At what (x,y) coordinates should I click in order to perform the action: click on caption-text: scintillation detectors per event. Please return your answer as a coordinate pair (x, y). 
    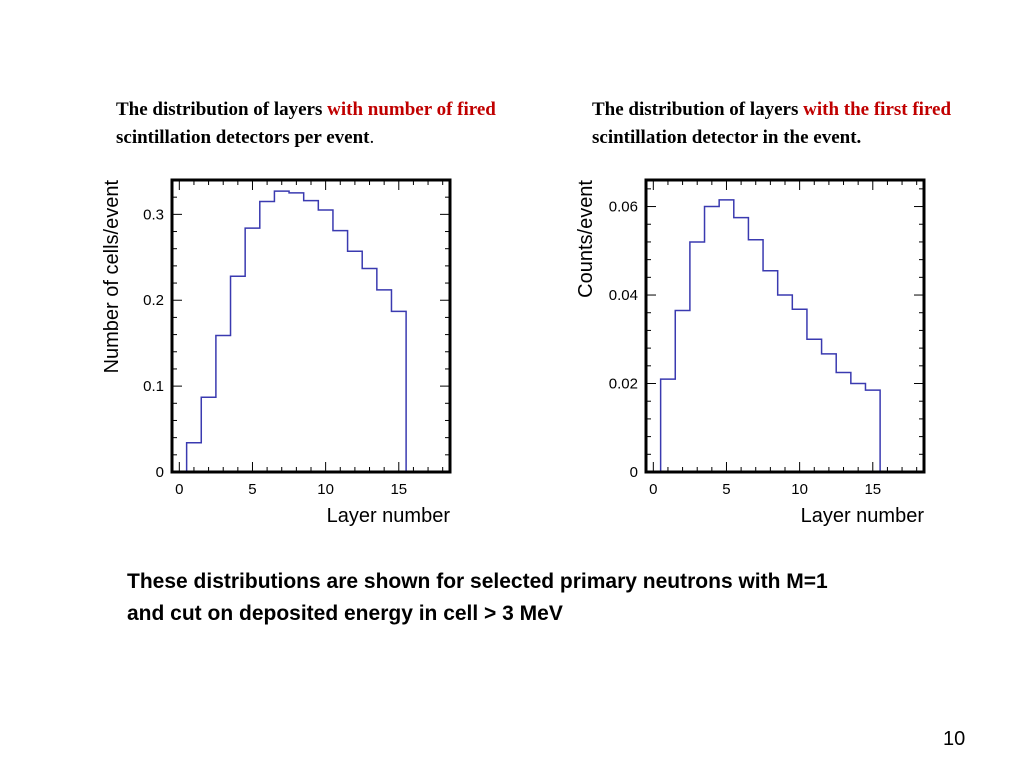
    Looking at the image, I should click on (243, 137).